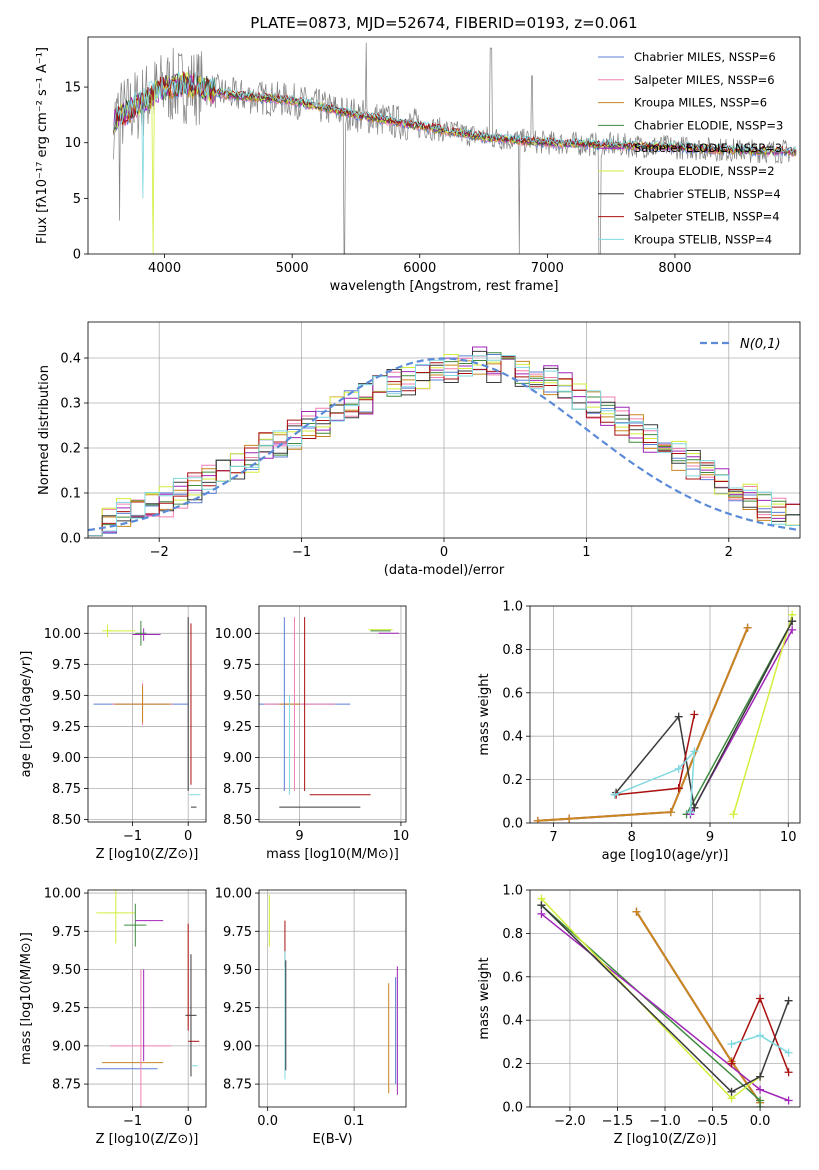 Image resolution: width=819 pixels, height=1170 pixels. I want to click on y-axis-label: mass weight, so click(484, 714).